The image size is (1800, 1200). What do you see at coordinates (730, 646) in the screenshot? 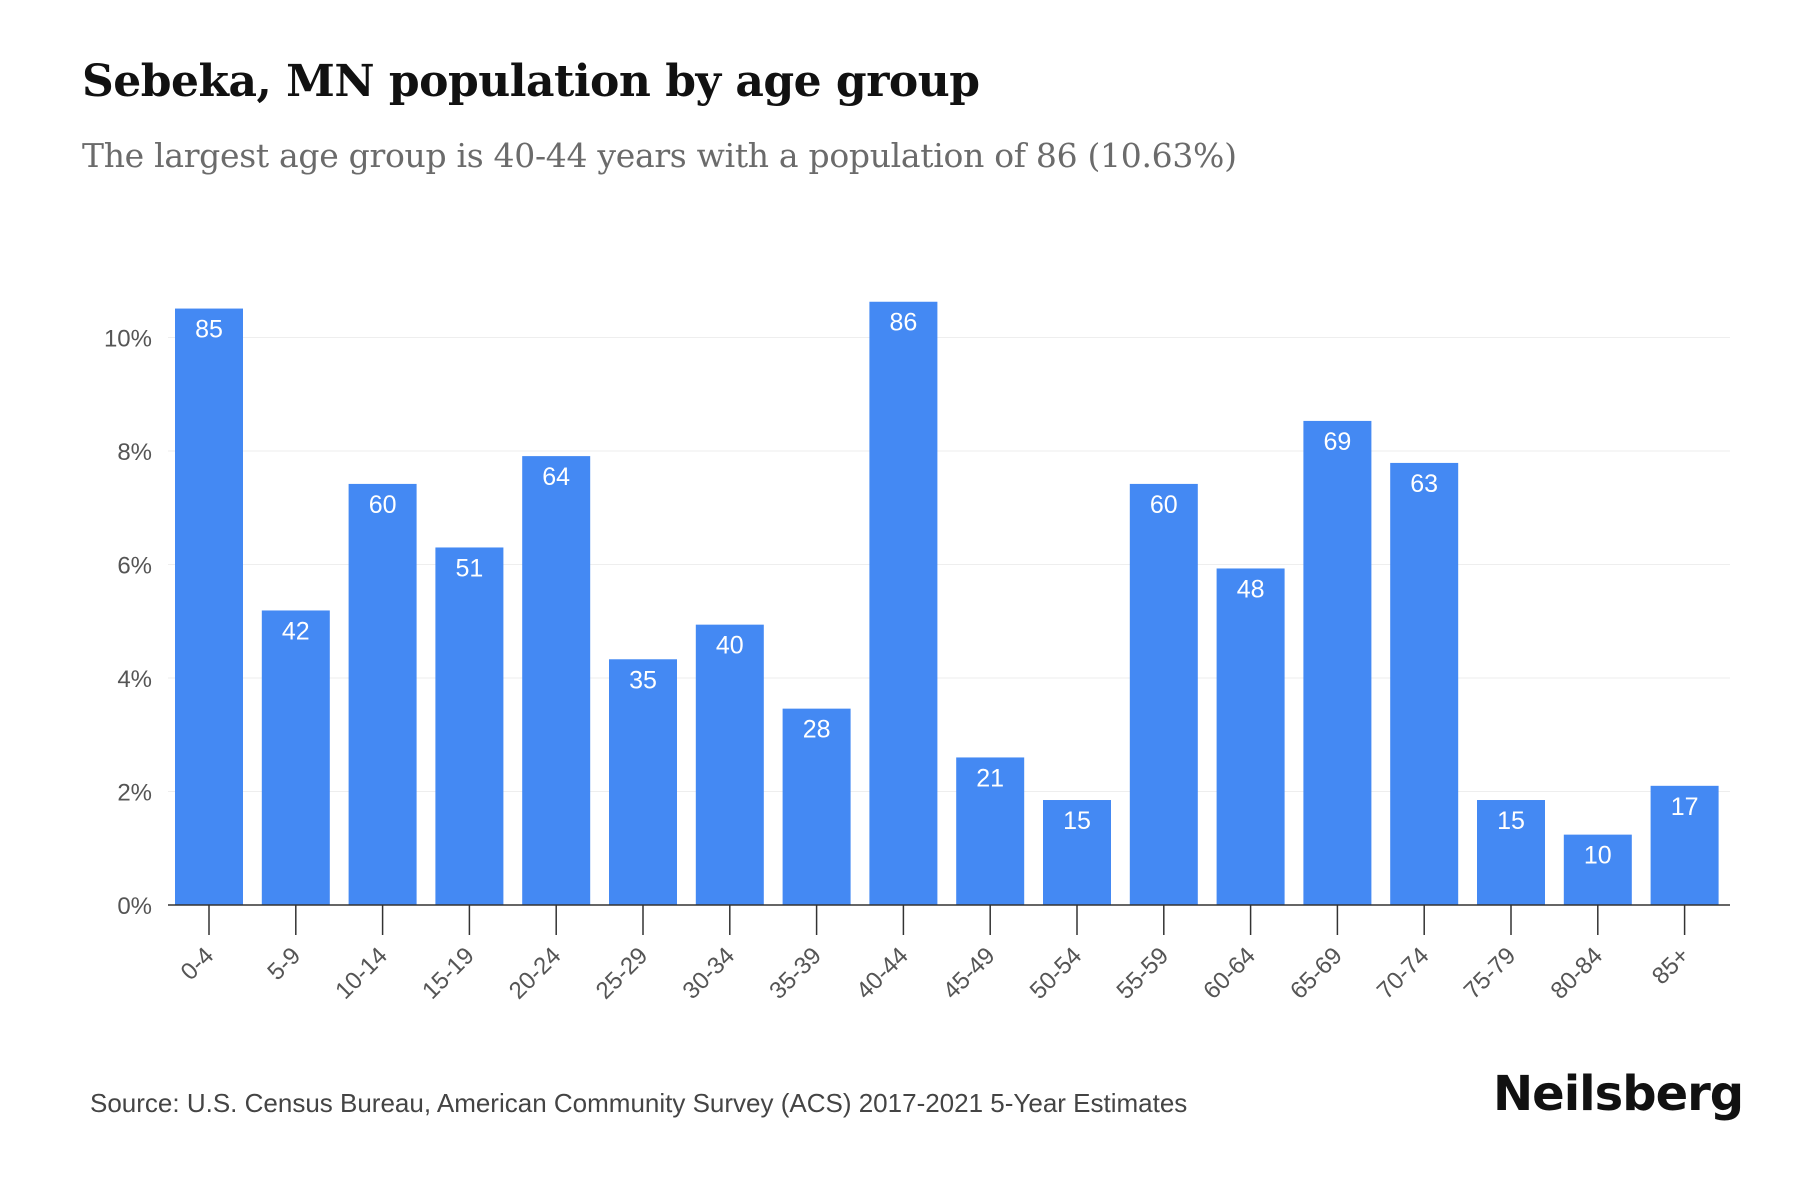
I see `bar-value-label: 40` at bounding box center [730, 646].